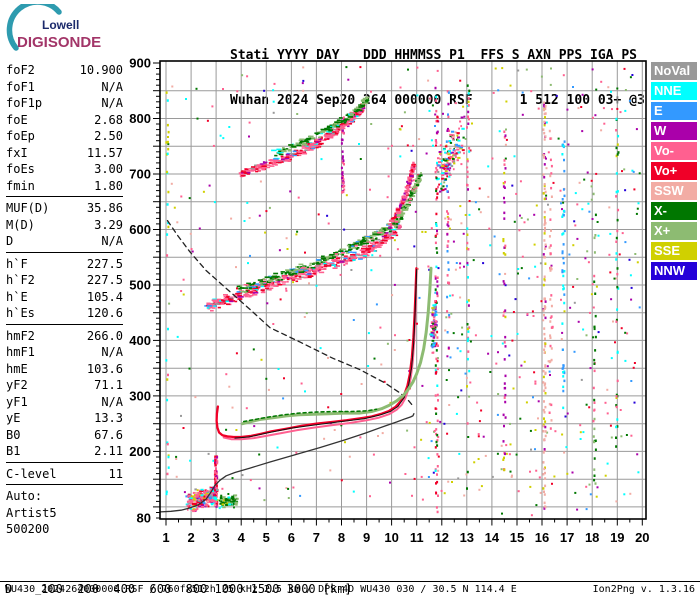 The width and height of the screenshot is (700, 600). I want to click on param-label: Auto:, so click(24, 496).